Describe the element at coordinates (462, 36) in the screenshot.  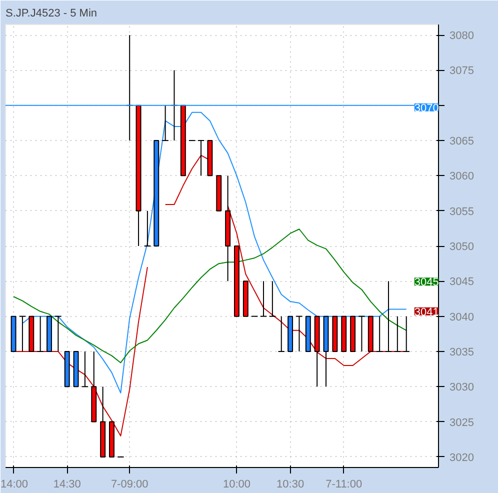
I see `y-tick-label: 3080` at that location.